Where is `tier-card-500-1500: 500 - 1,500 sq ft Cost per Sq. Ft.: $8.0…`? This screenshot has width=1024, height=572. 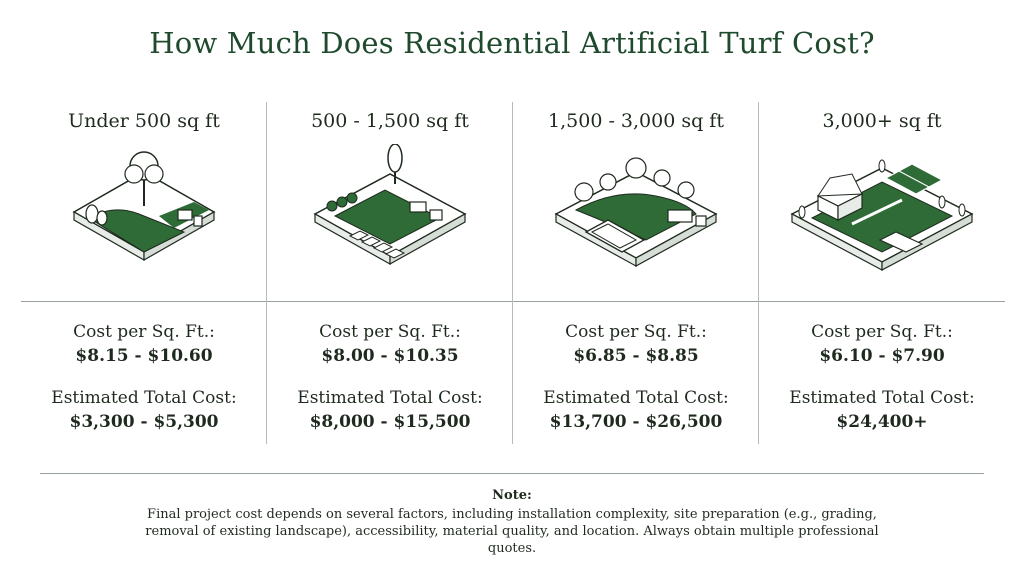 tier-card-500-1500: 500 - 1,500 sq ft Cost per Sq. Ft.: $8.0… is located at coordinates (390, 273).